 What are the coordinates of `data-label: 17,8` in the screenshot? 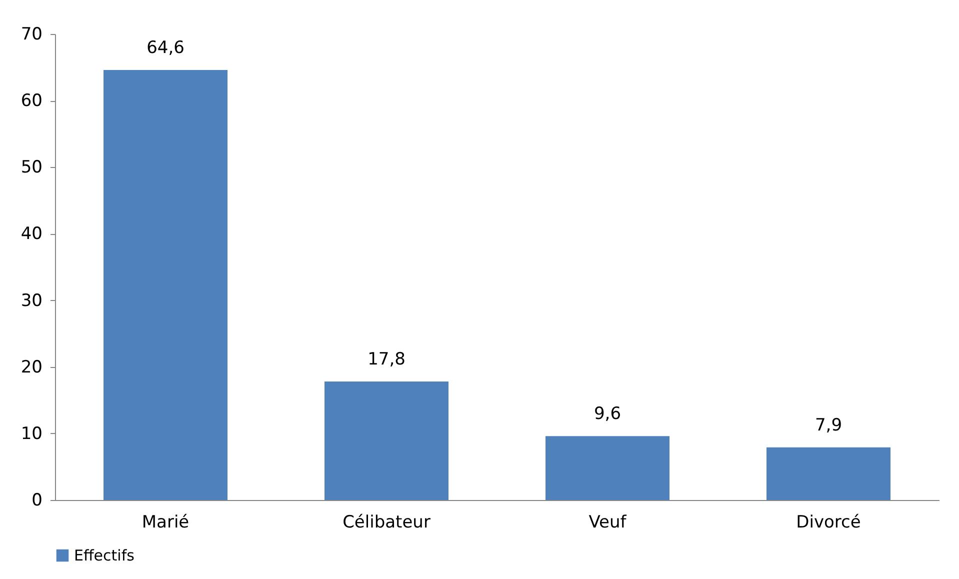 It's located at (387, 360).